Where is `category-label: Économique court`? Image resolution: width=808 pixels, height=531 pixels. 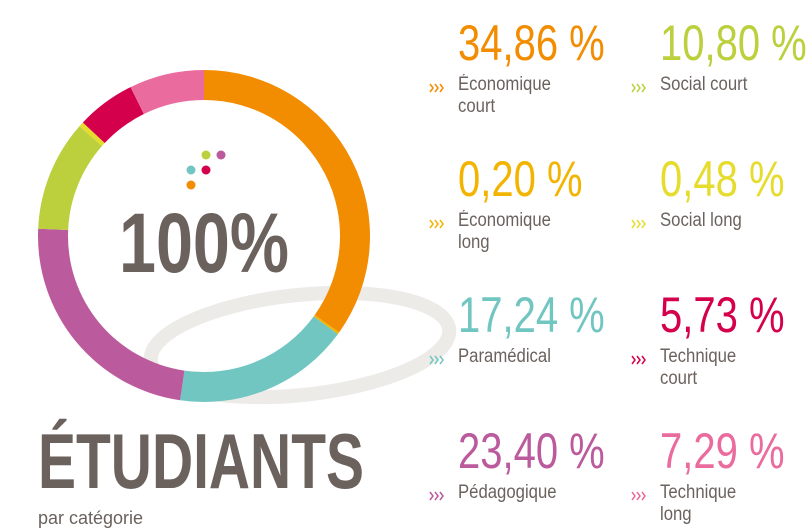
category-label: Économique court is located at coordinates (504, 95).